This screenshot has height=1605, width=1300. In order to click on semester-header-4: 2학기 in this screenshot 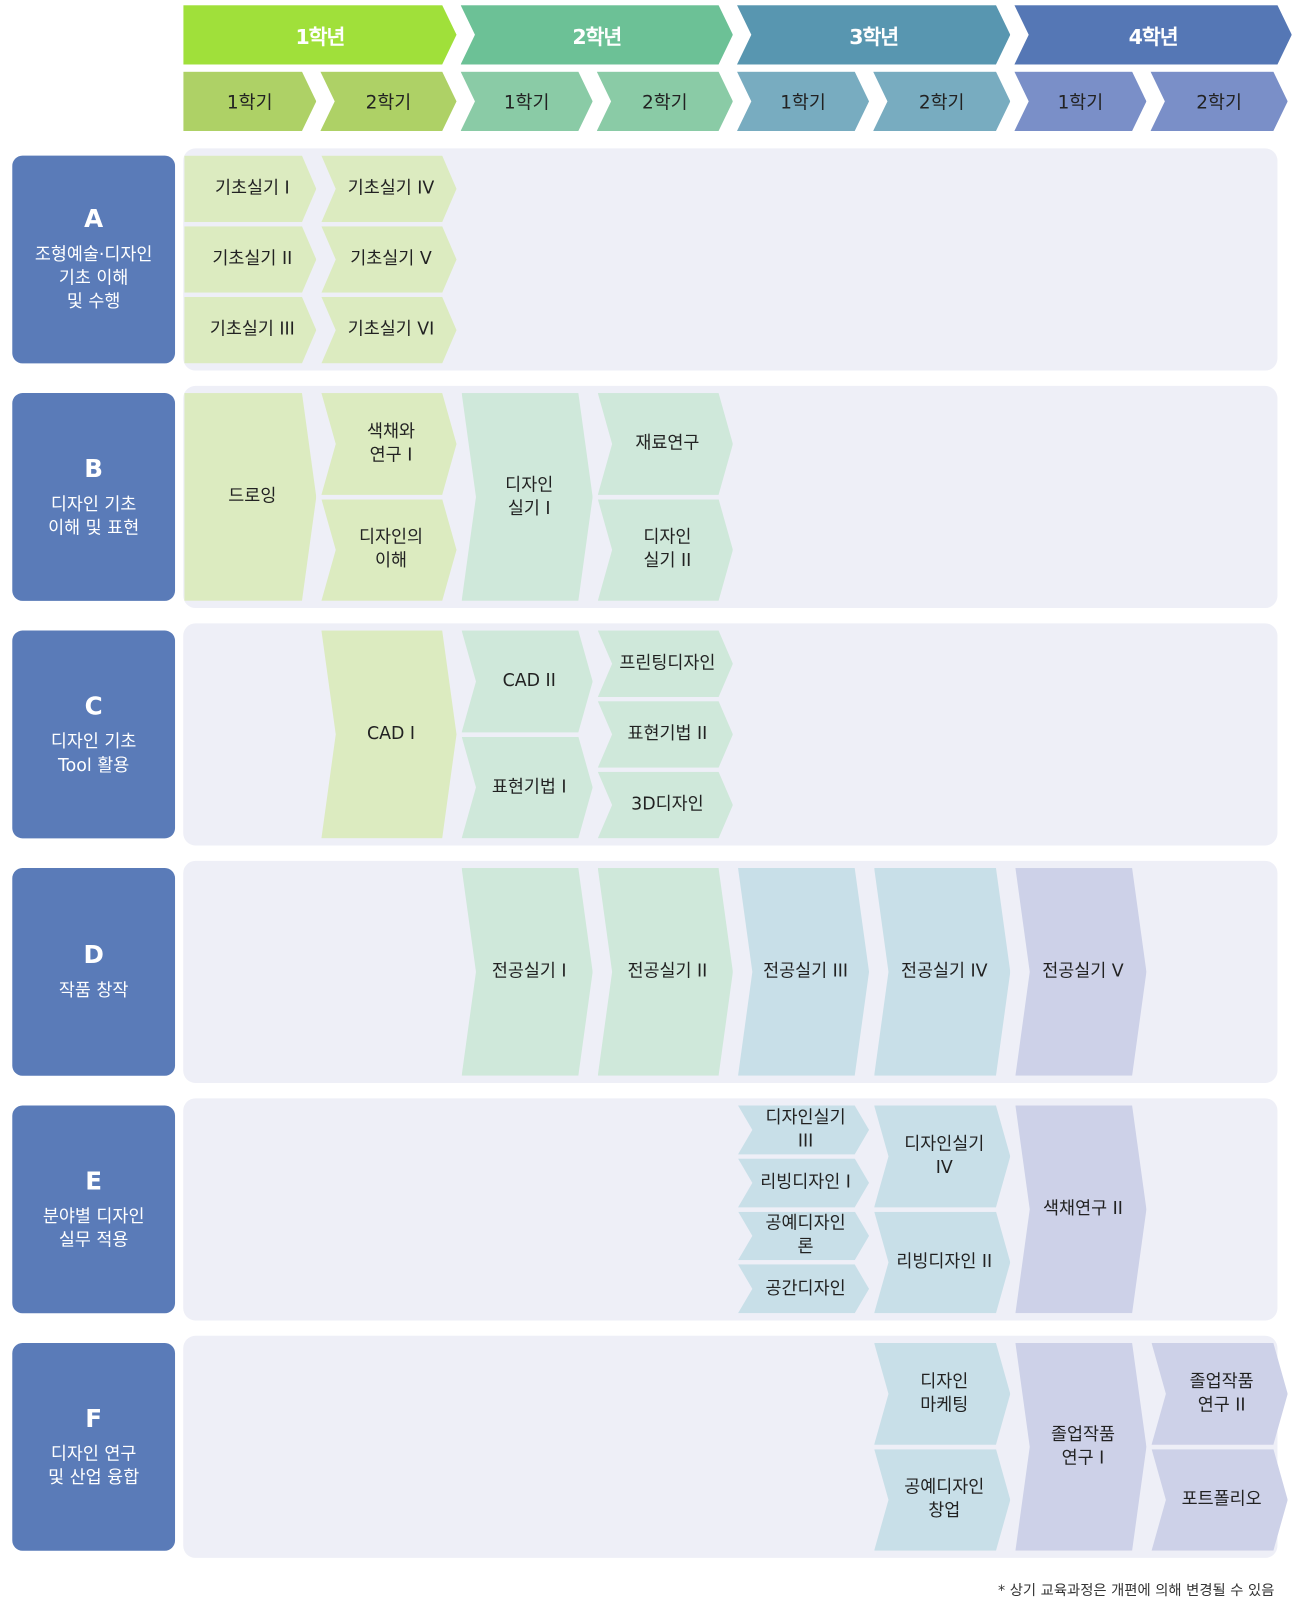, I will do `click(665, 101)`.